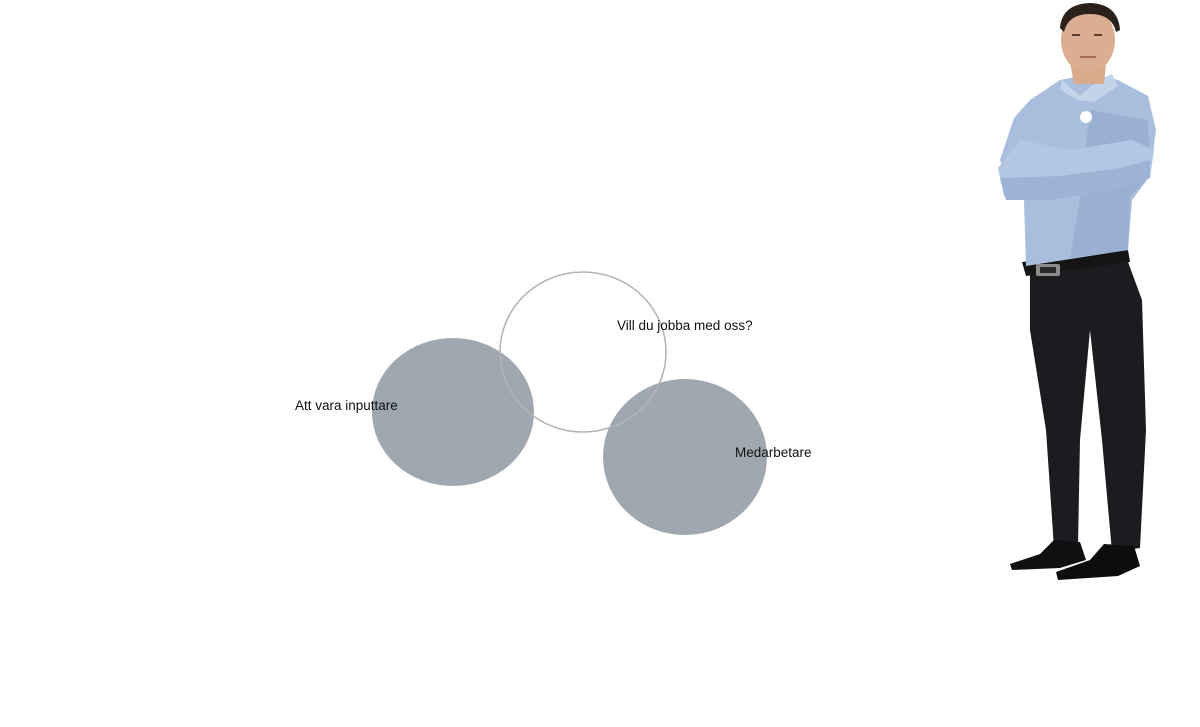  I want to click on label-medarbetare: Medarbetare, so click(773, 452).